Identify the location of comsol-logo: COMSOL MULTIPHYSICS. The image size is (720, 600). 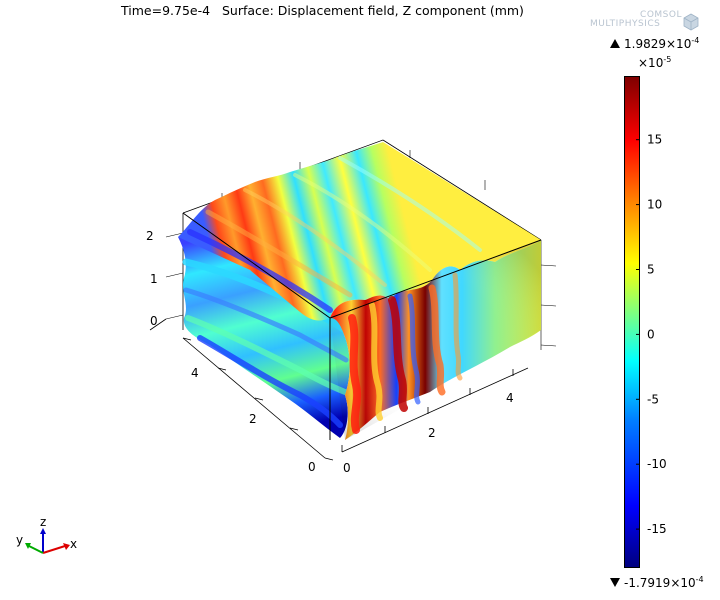
(636, 20).